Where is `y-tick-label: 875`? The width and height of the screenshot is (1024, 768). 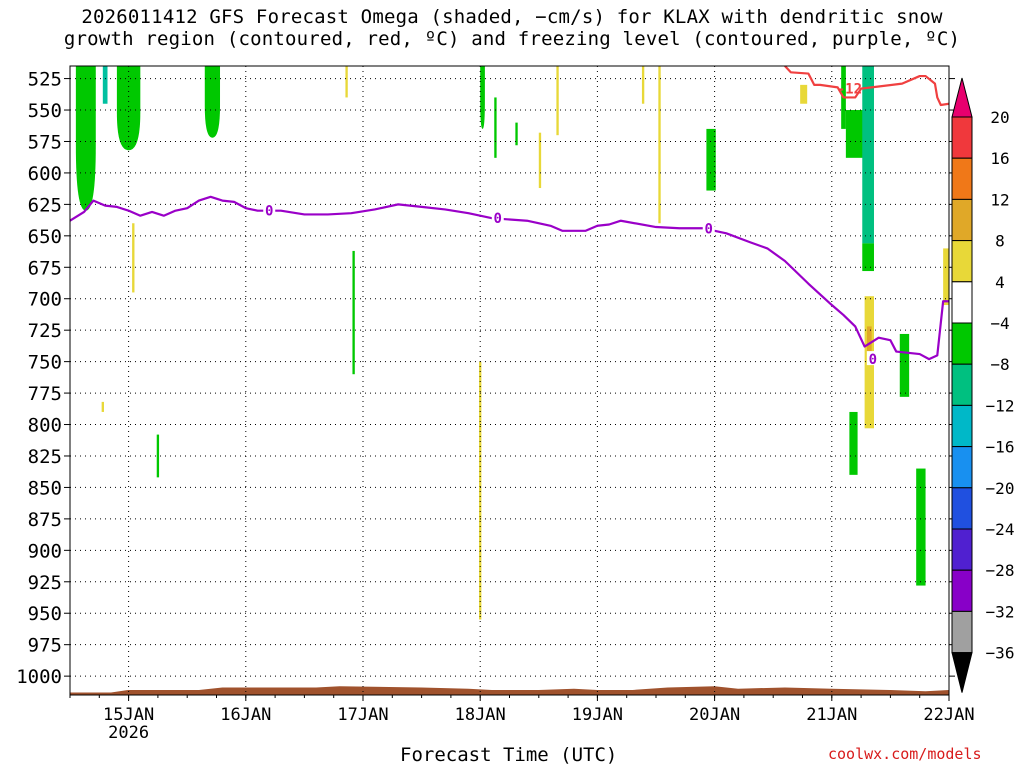 y-tick-label: 875 is located at coordinates (45, 520).